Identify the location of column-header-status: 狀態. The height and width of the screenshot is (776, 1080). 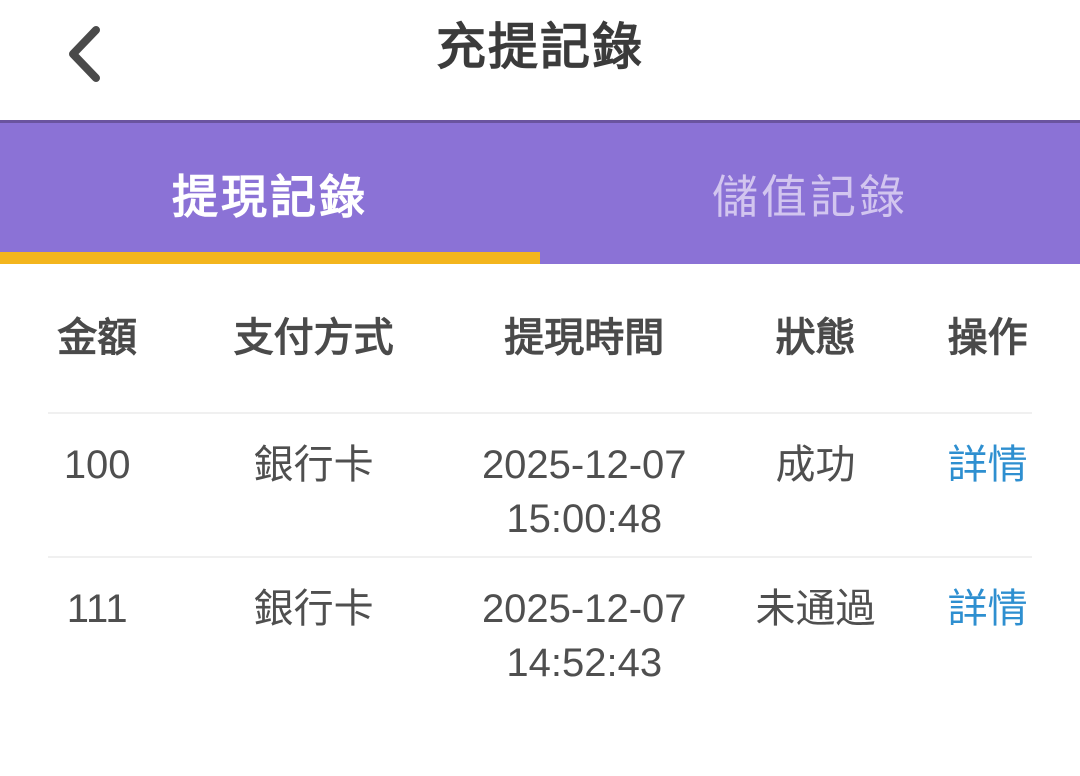
(815, 338).